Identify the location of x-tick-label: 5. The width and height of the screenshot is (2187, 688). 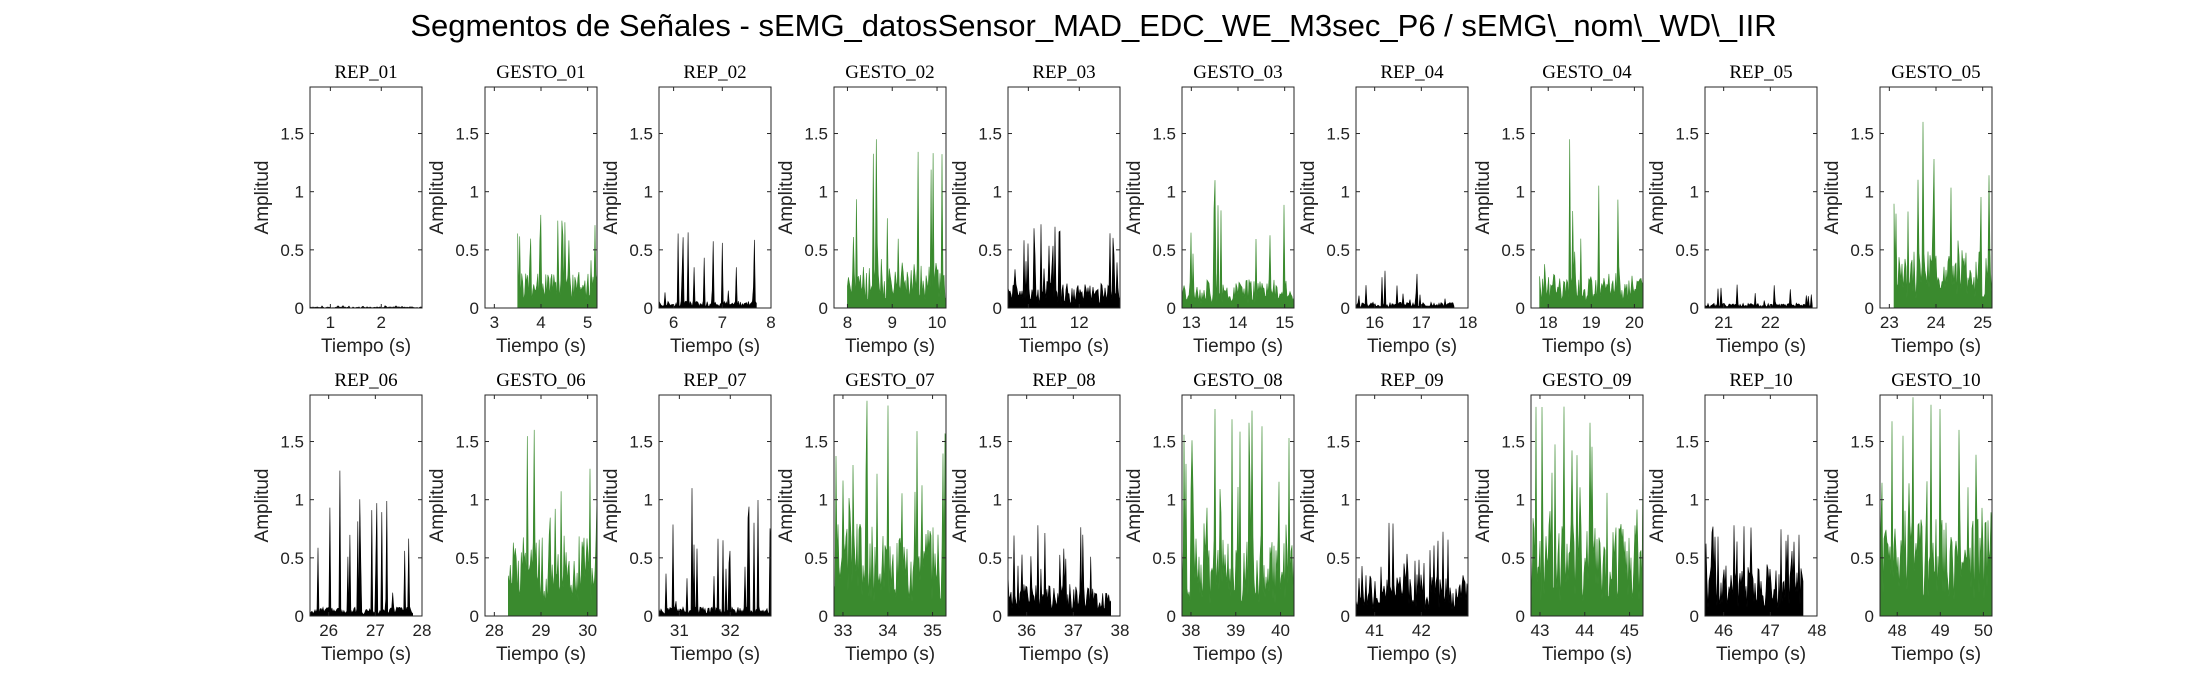
(587, 322).